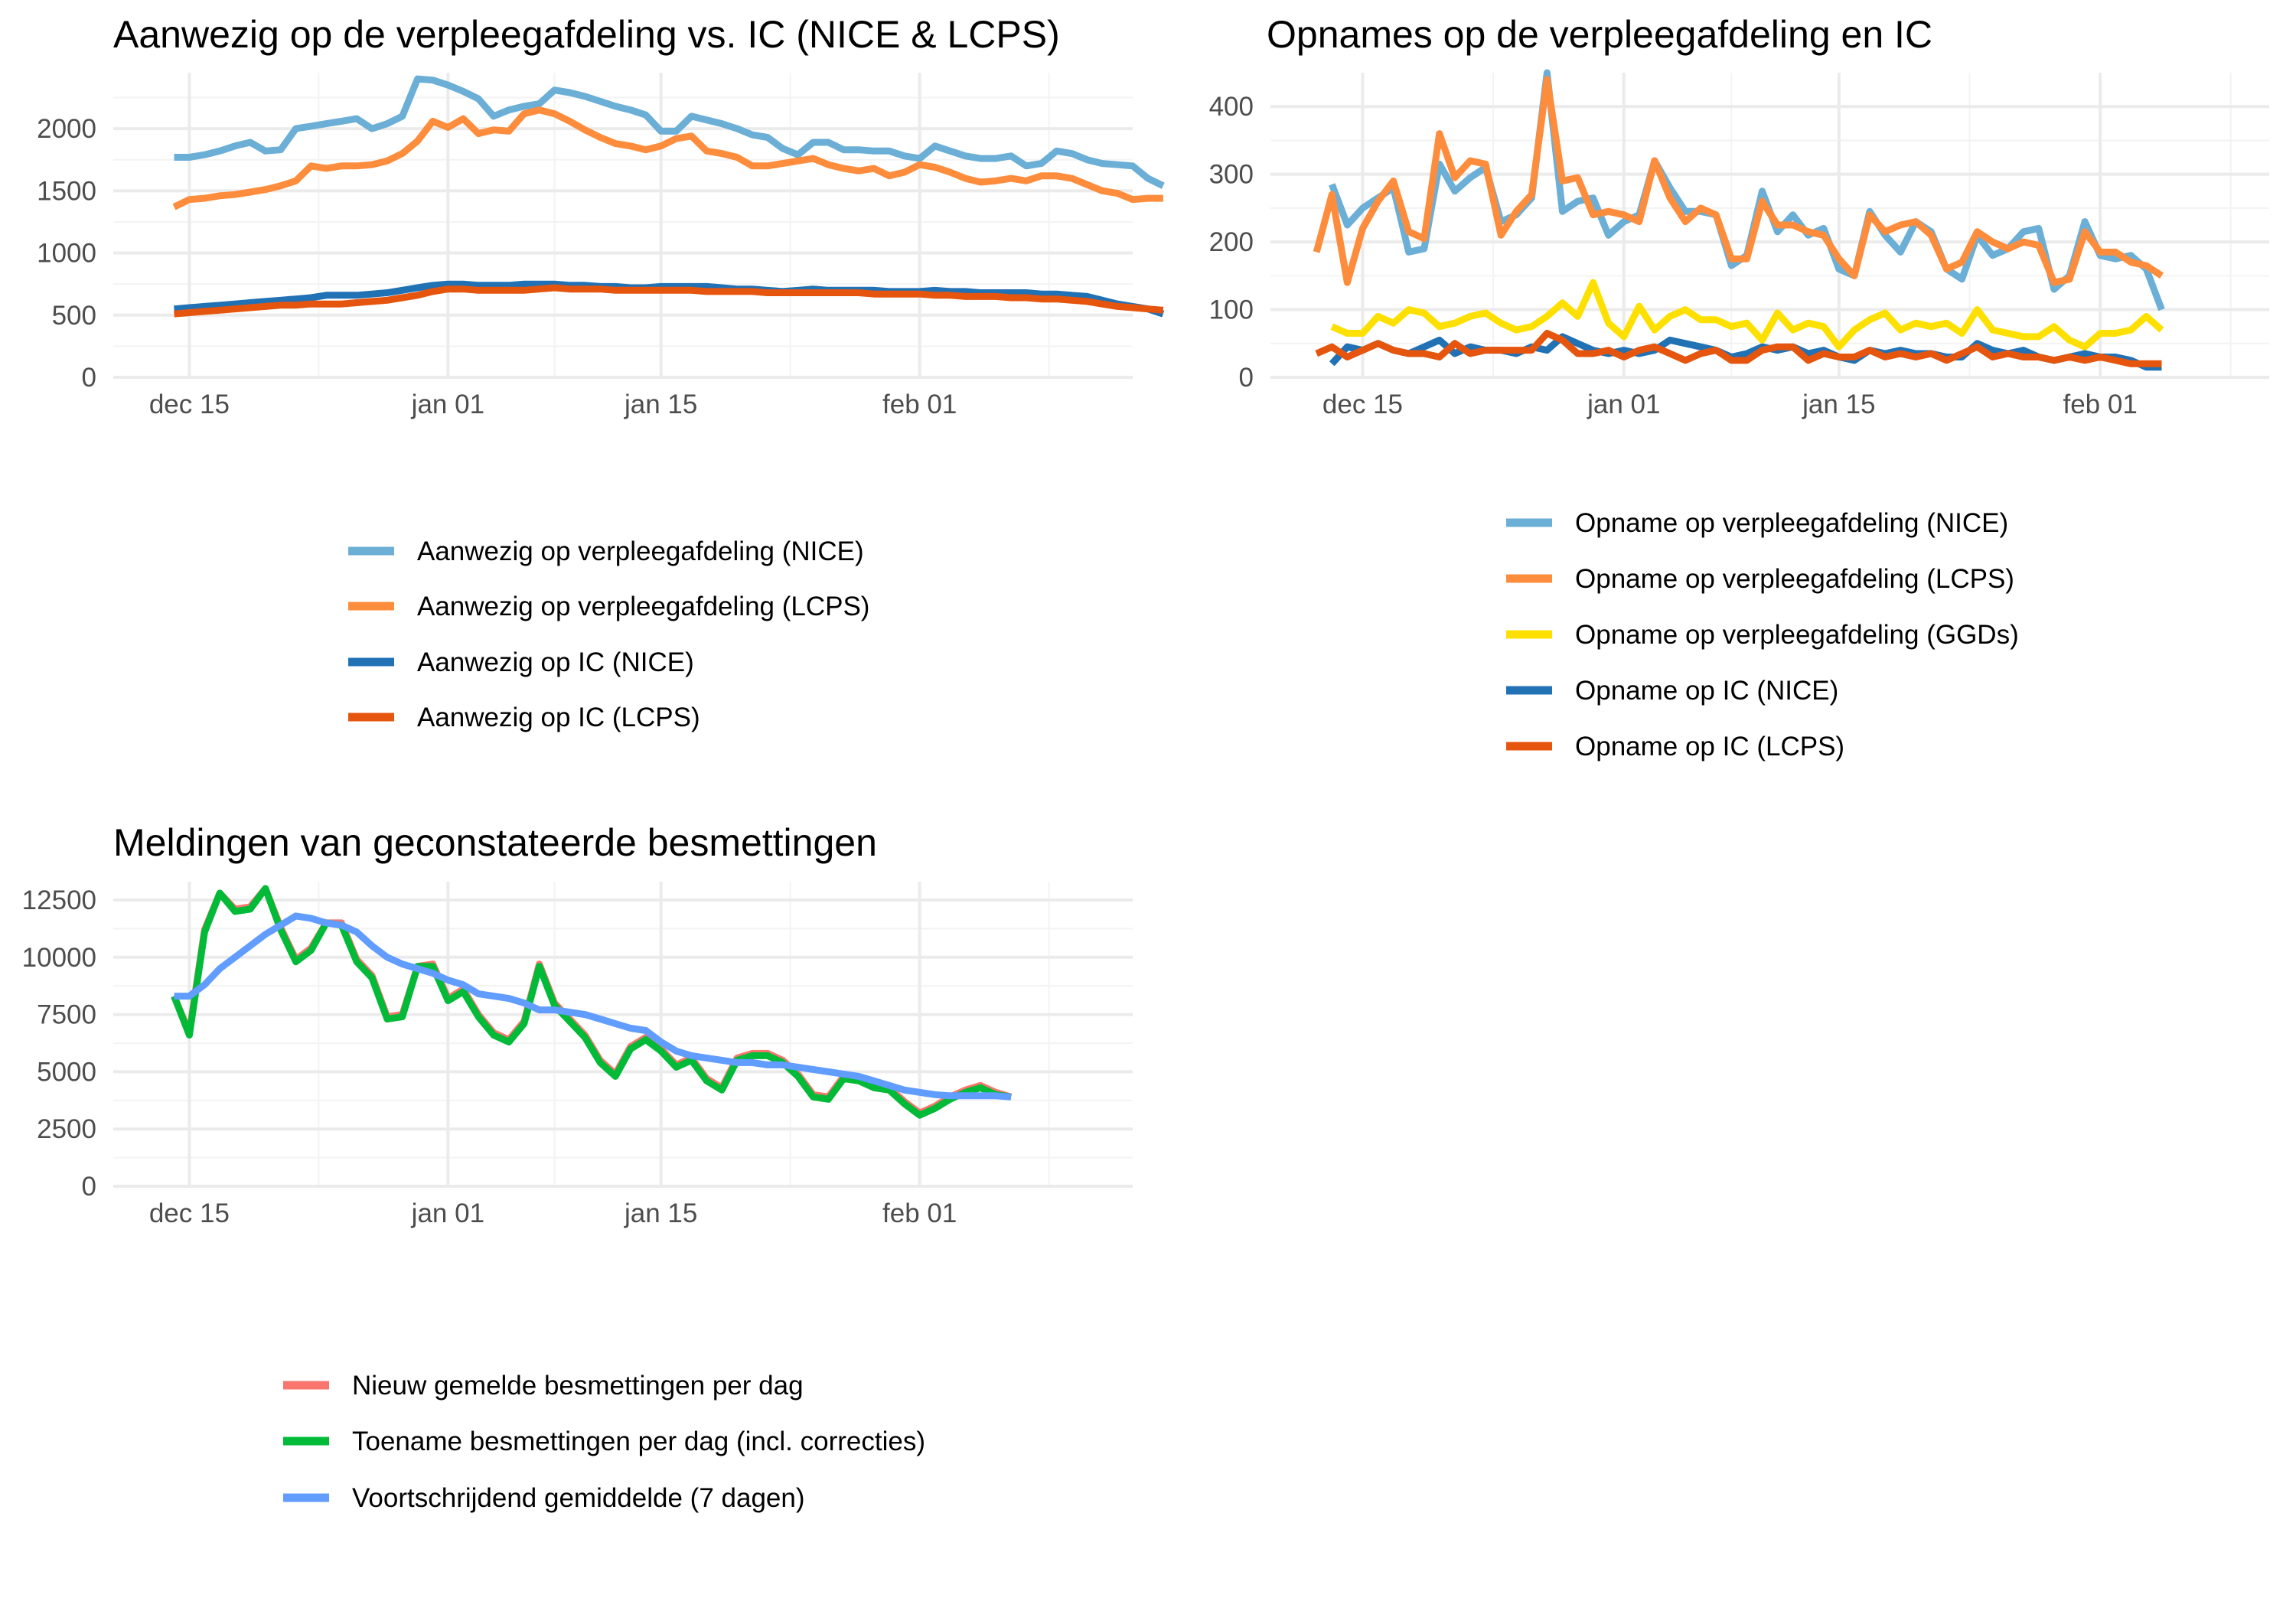  What do you see at coordinates (1231, 175) in the screenshot?
I see `y-tick-label: 300` at bounding box center [1231, 175].